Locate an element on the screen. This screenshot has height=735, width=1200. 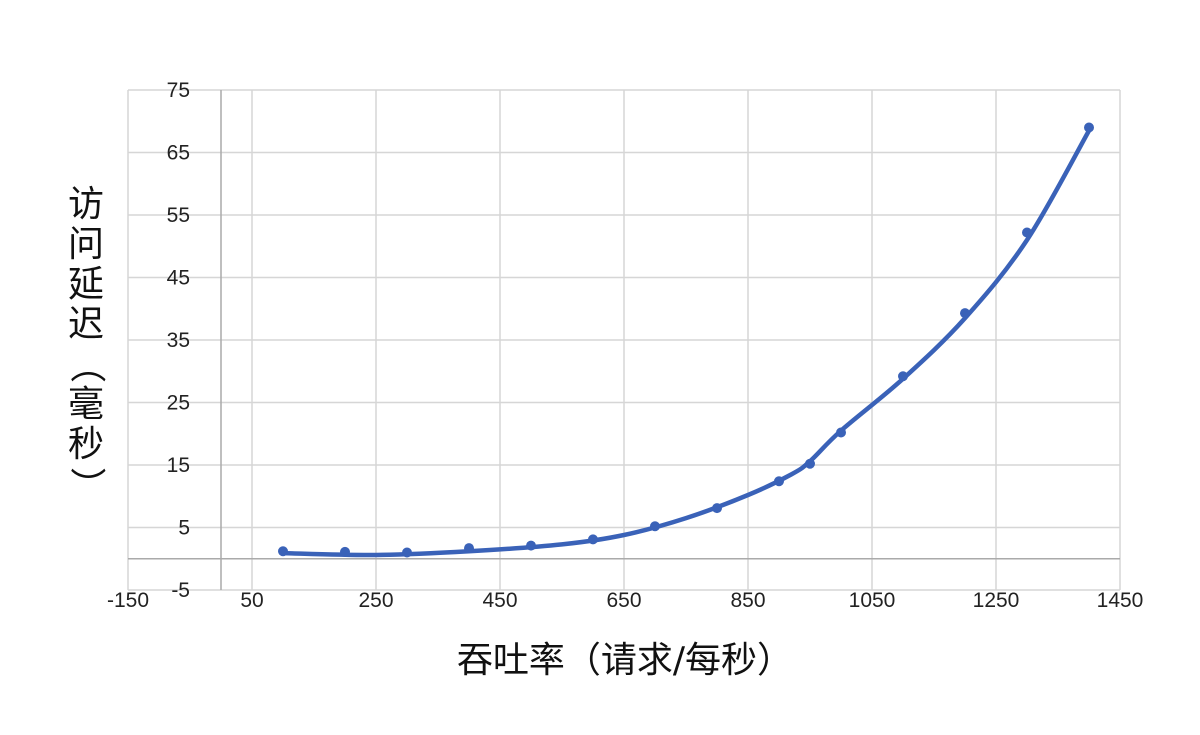
y-axis-title-char: 毫 is located at coordinates (85, 404).